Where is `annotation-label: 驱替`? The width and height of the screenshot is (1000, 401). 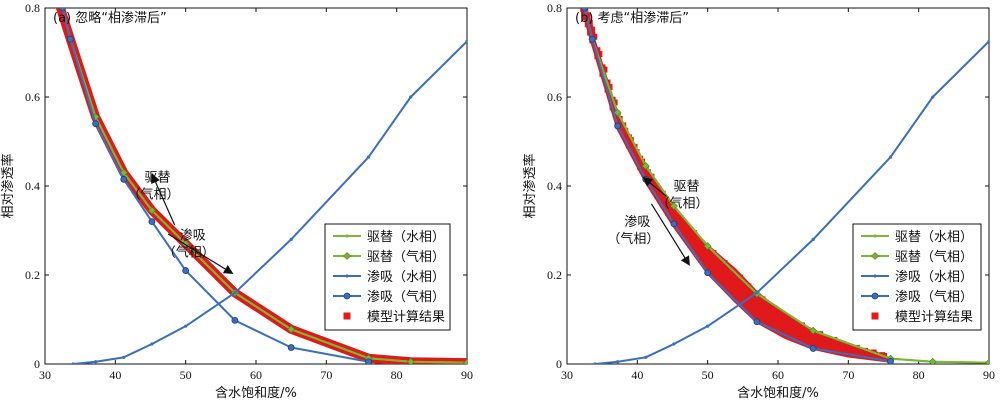 annotation-label: 驱替 is located at coordinates (158, 178).